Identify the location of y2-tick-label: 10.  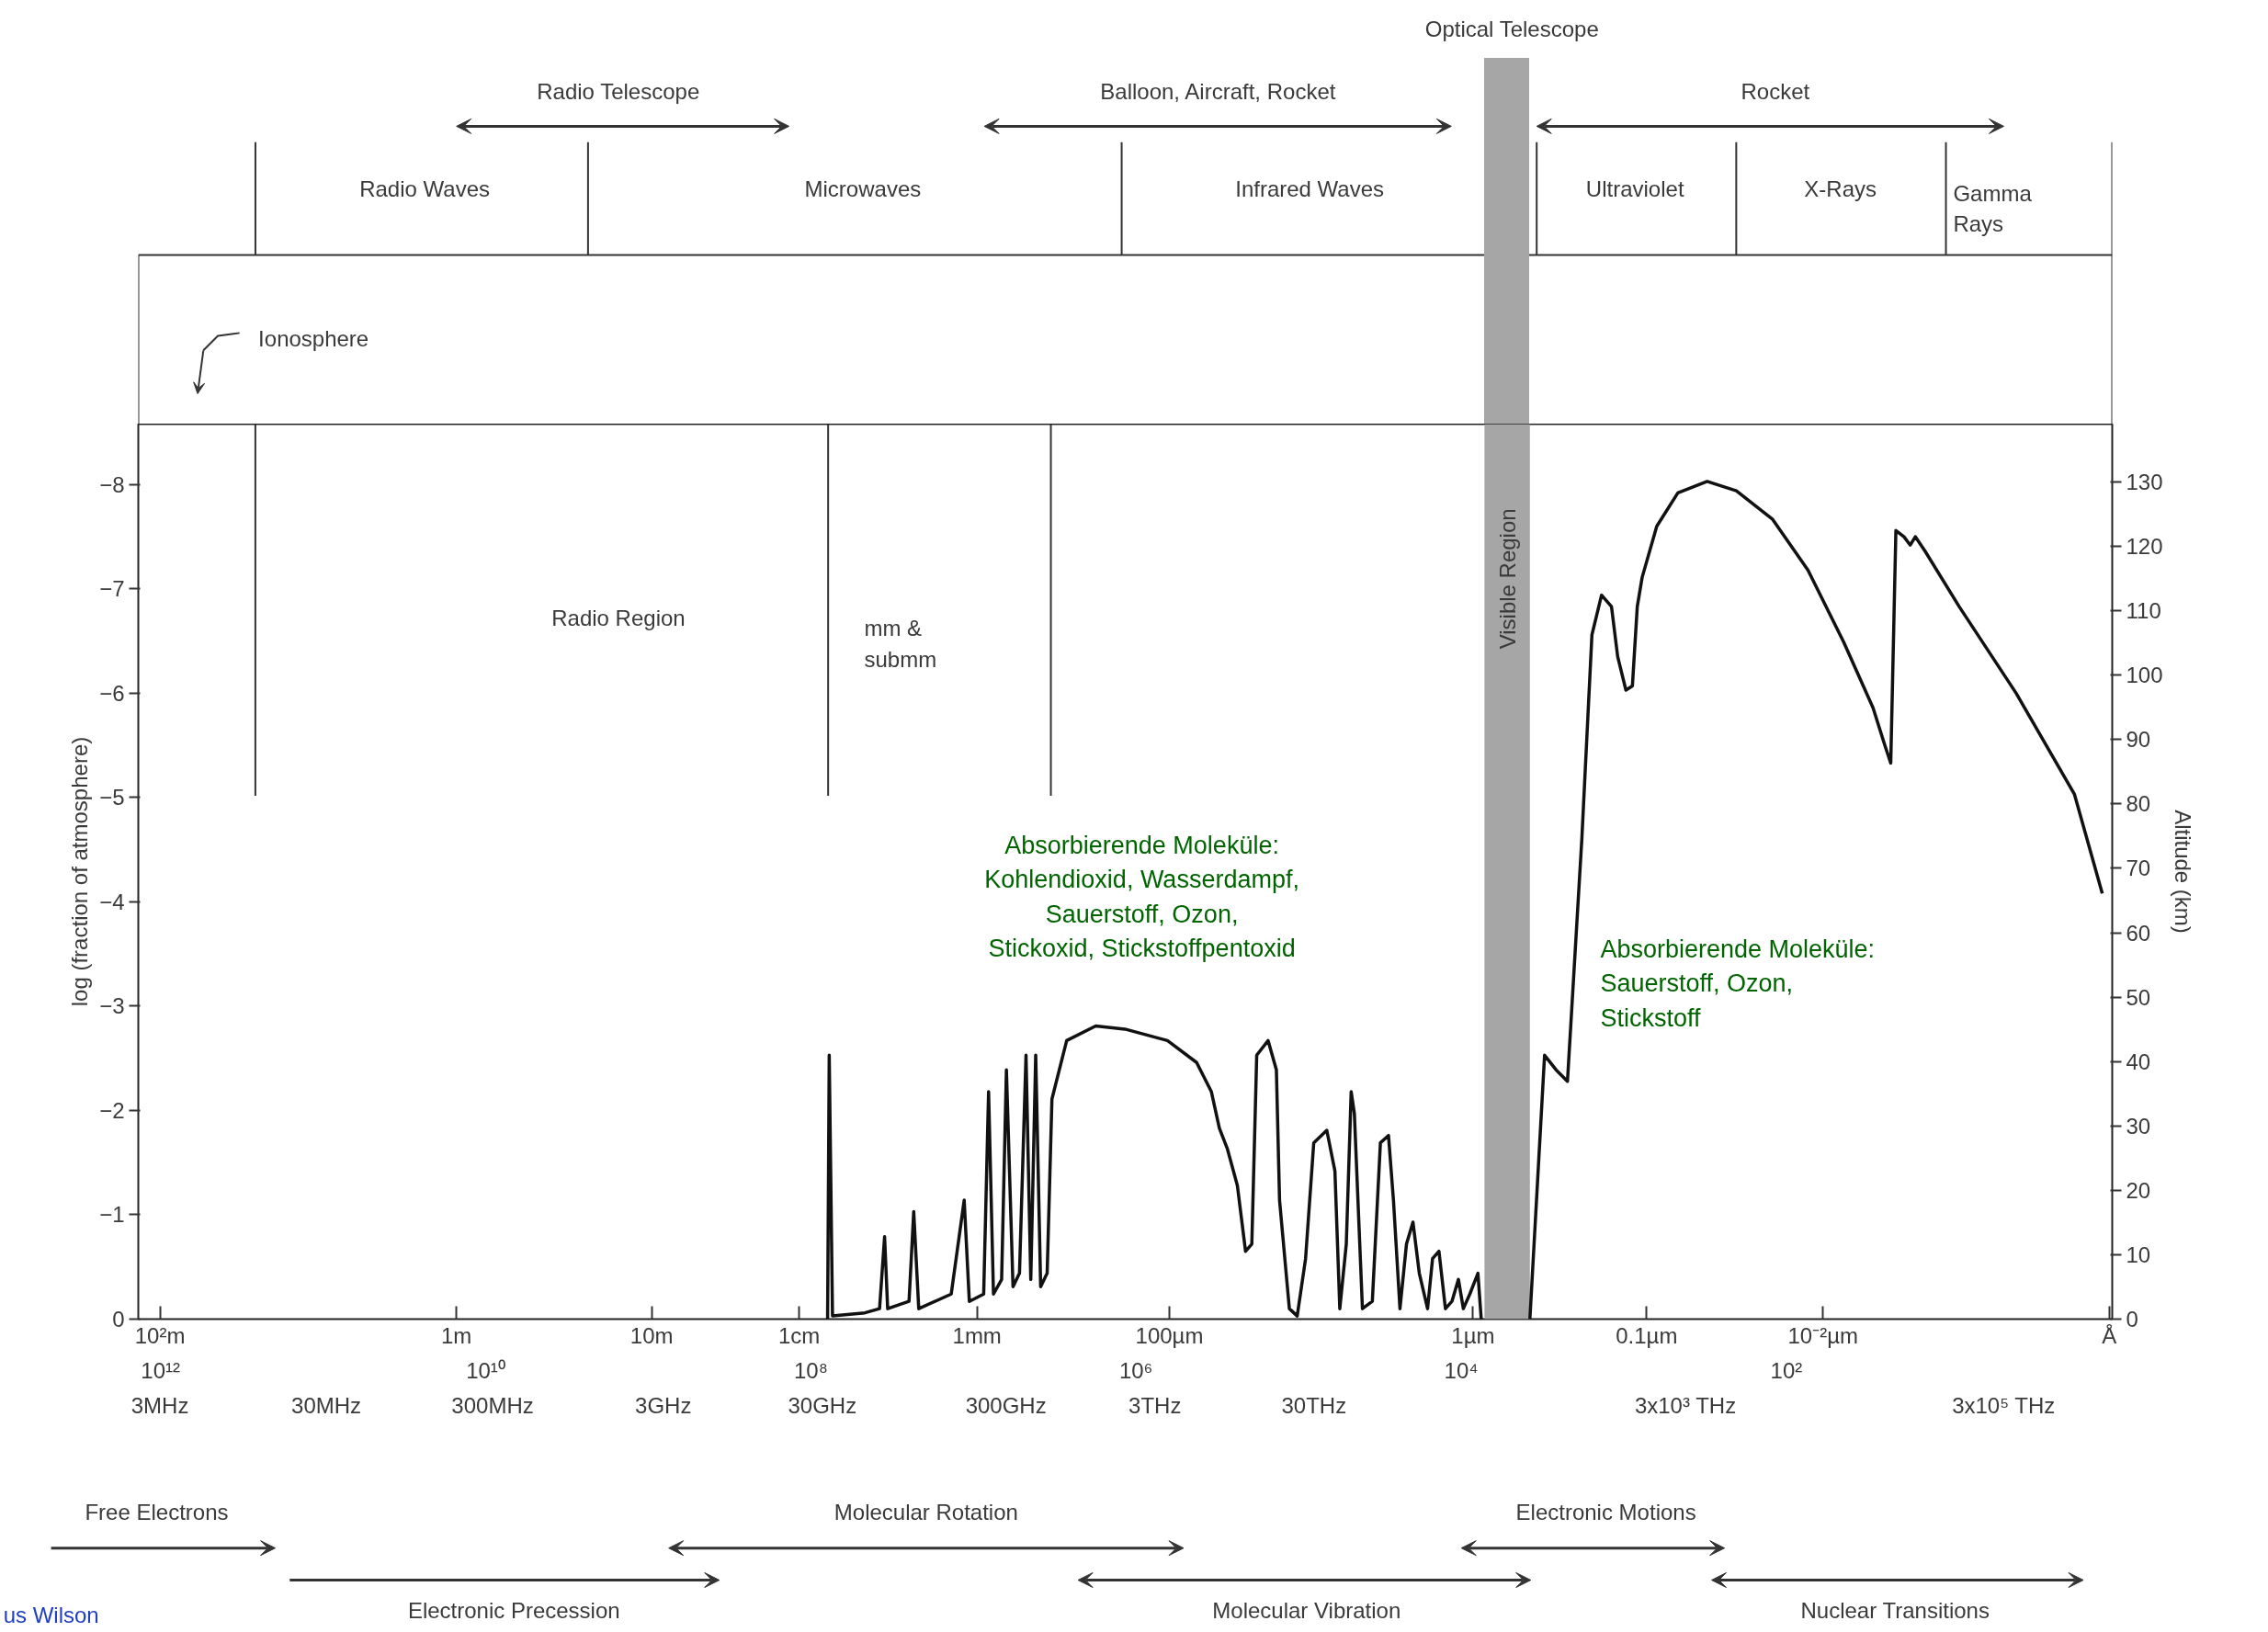
(2139, 1254).